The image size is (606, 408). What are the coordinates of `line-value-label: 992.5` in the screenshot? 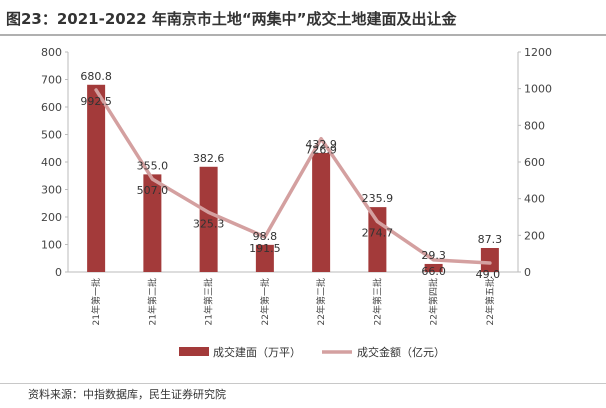 It's located at (96, 101).